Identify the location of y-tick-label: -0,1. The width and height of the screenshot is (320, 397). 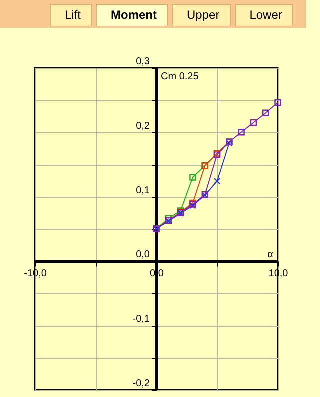
(141, 320).